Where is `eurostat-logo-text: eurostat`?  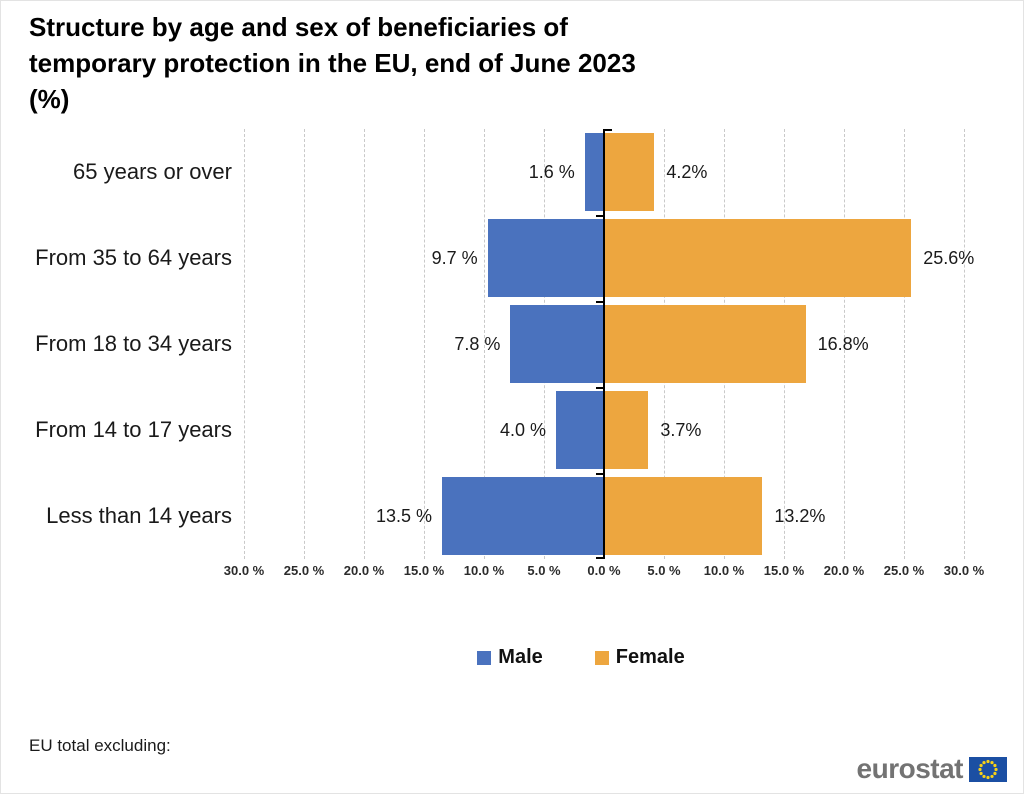 eurostat-logo-text: eurostat is located at coordinates (910, 768).